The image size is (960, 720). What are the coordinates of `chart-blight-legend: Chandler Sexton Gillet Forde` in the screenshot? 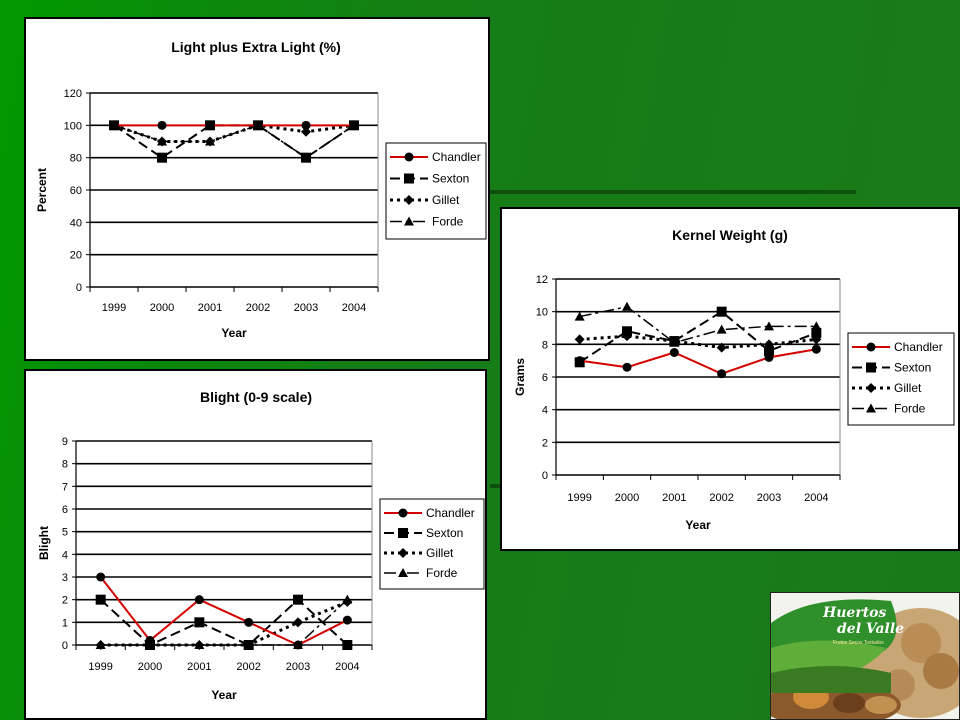 It's located at (432, 544).